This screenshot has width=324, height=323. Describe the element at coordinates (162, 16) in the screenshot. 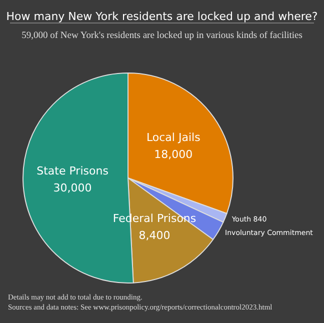

I see `chart-title: How many New York residents are locked up and where?` at that location.